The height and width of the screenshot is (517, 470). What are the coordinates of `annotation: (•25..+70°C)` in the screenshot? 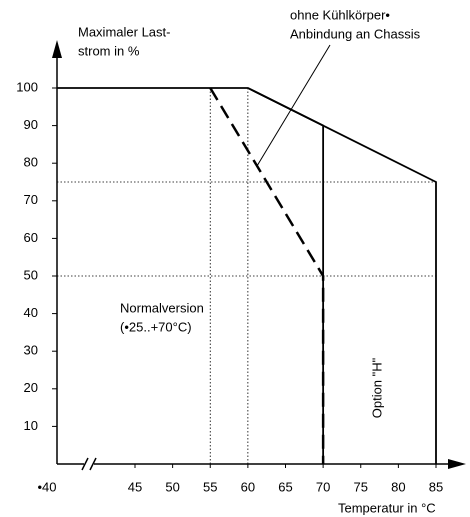 It's located at (156, 326).